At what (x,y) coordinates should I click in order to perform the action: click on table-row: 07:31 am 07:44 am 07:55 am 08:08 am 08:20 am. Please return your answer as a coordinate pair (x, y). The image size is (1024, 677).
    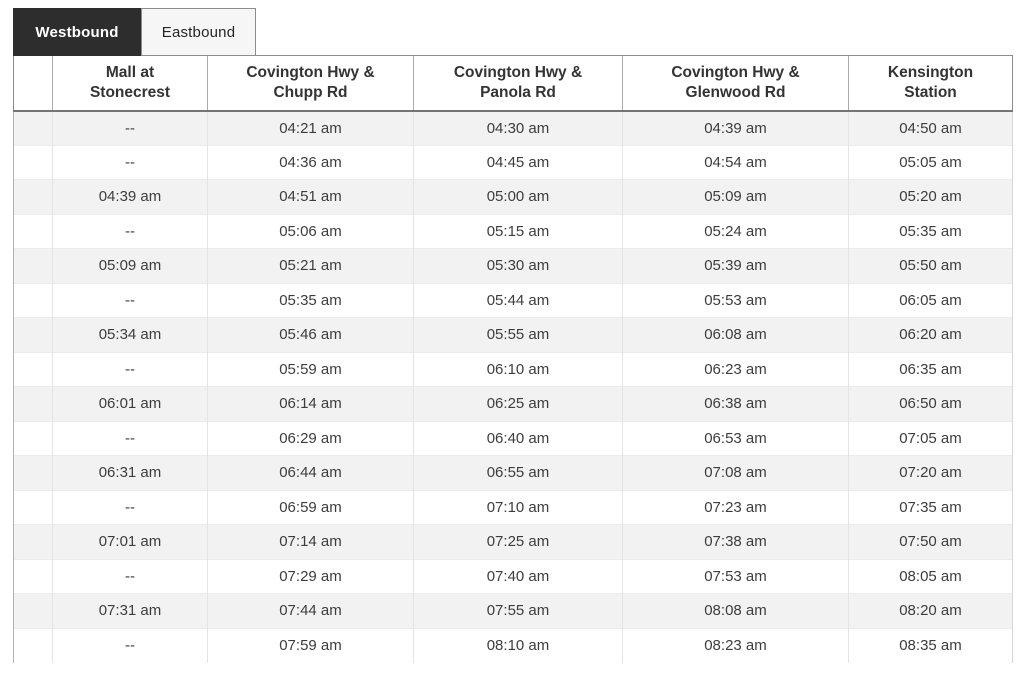
    Looking at the image, I should click on (513, 610).